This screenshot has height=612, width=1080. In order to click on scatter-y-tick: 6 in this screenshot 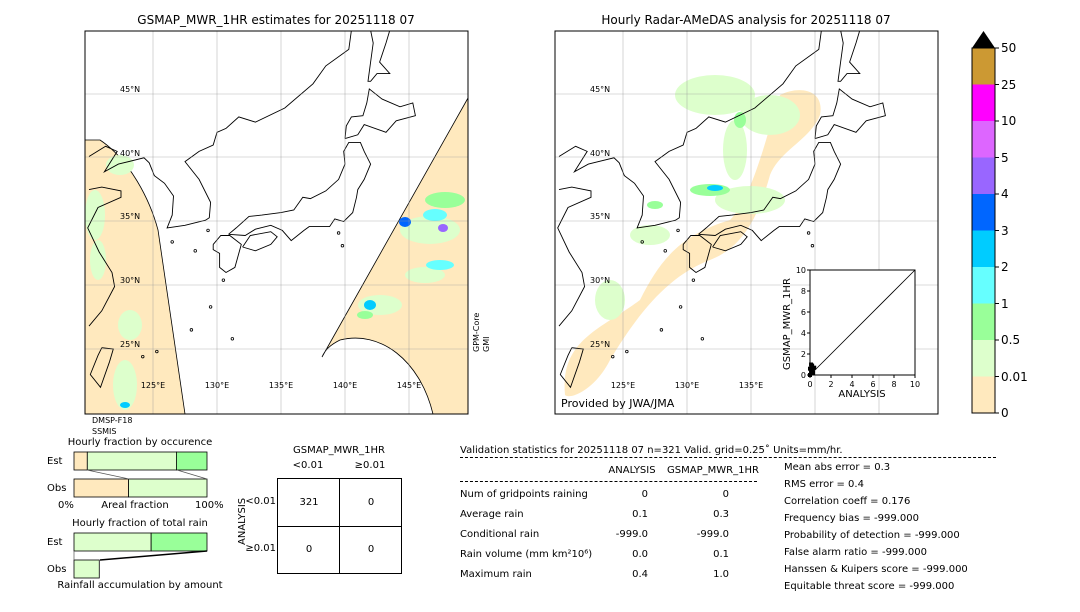, I will do `click(803, 312)`.